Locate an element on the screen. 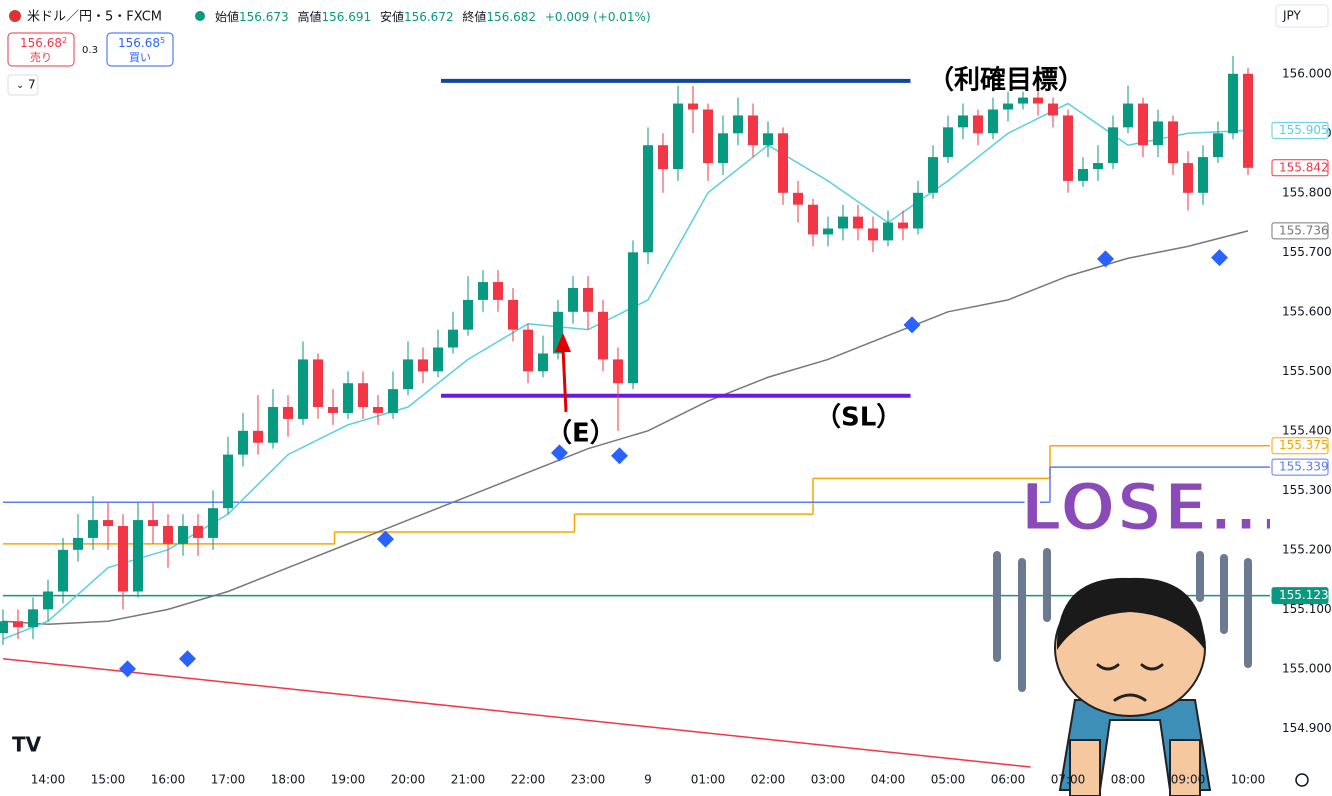  x-tick-label: 10:00 is located at coordinates (1248, 780).